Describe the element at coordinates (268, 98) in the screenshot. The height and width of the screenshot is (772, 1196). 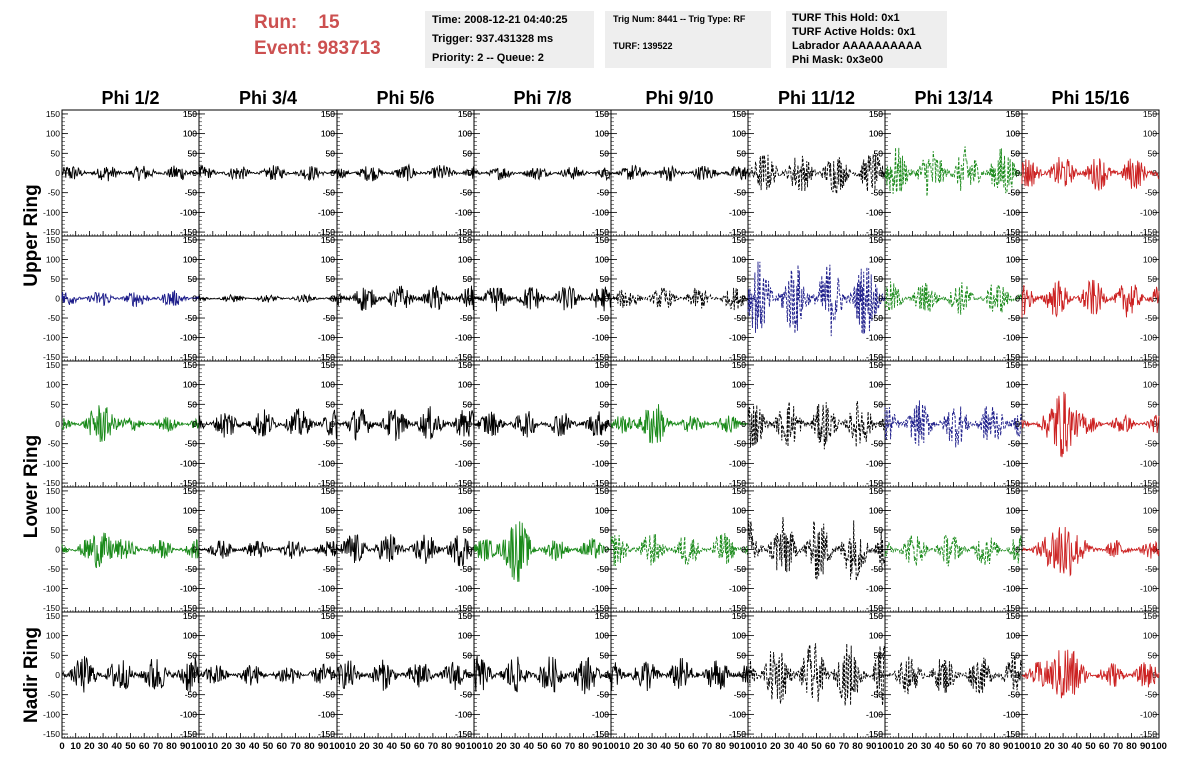
I see `column-title: Phi 3/4` at that location.